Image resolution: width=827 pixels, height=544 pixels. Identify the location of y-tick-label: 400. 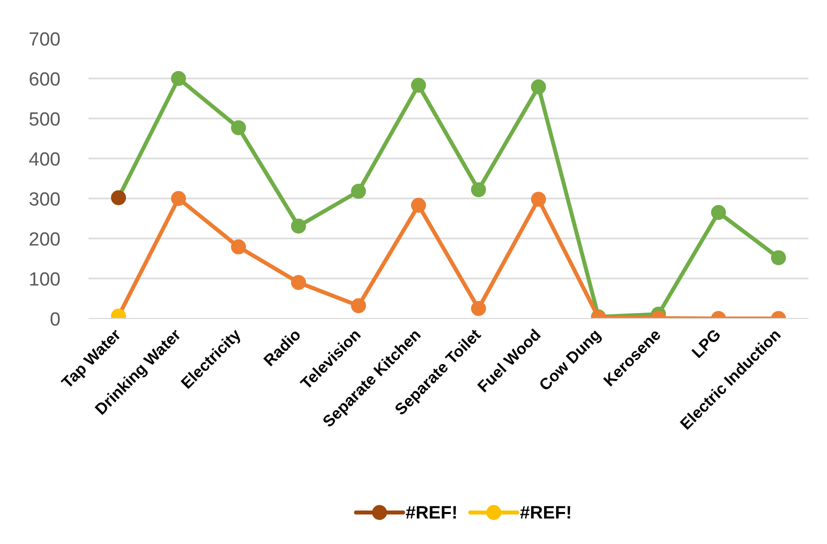
(44, 160).